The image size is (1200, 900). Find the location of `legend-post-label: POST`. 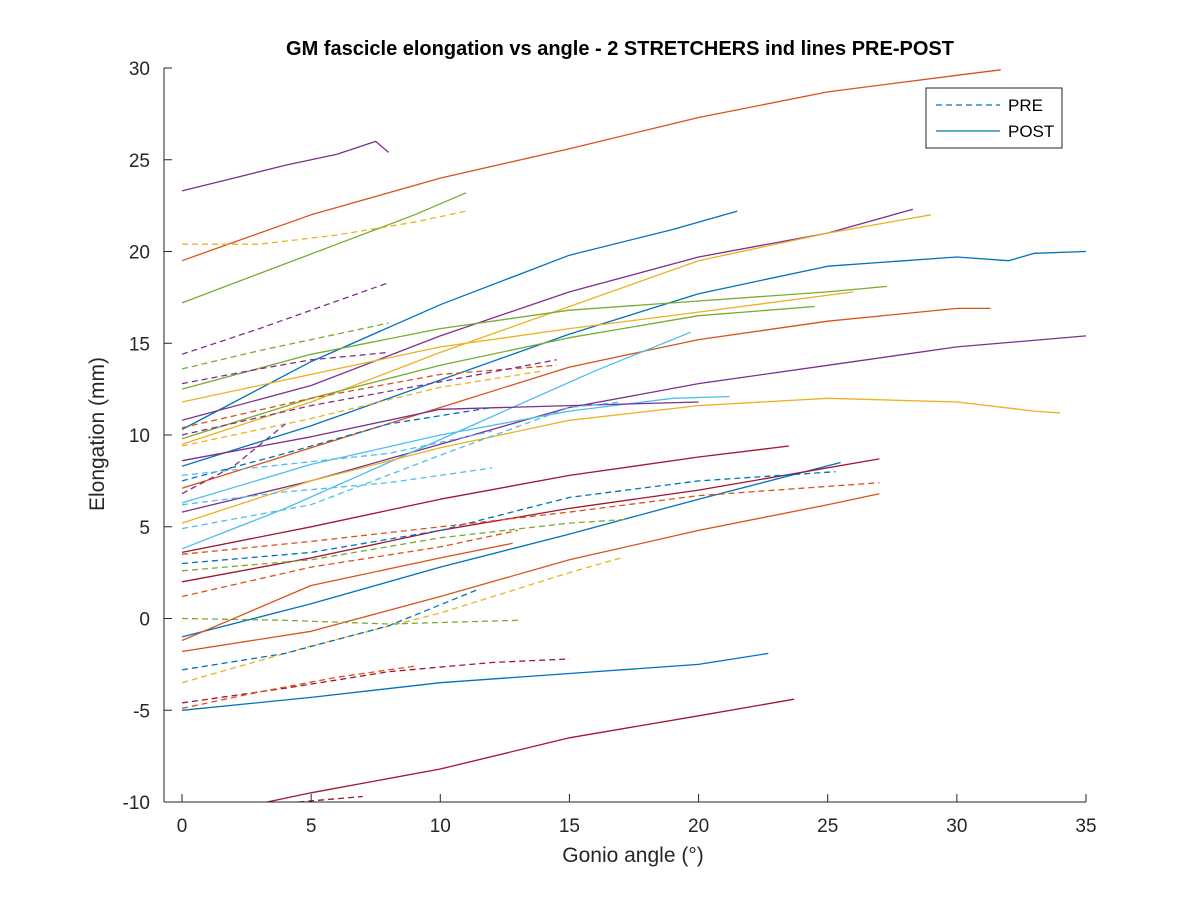

legend-post-label: POST is located at coordinates (1031, 131).